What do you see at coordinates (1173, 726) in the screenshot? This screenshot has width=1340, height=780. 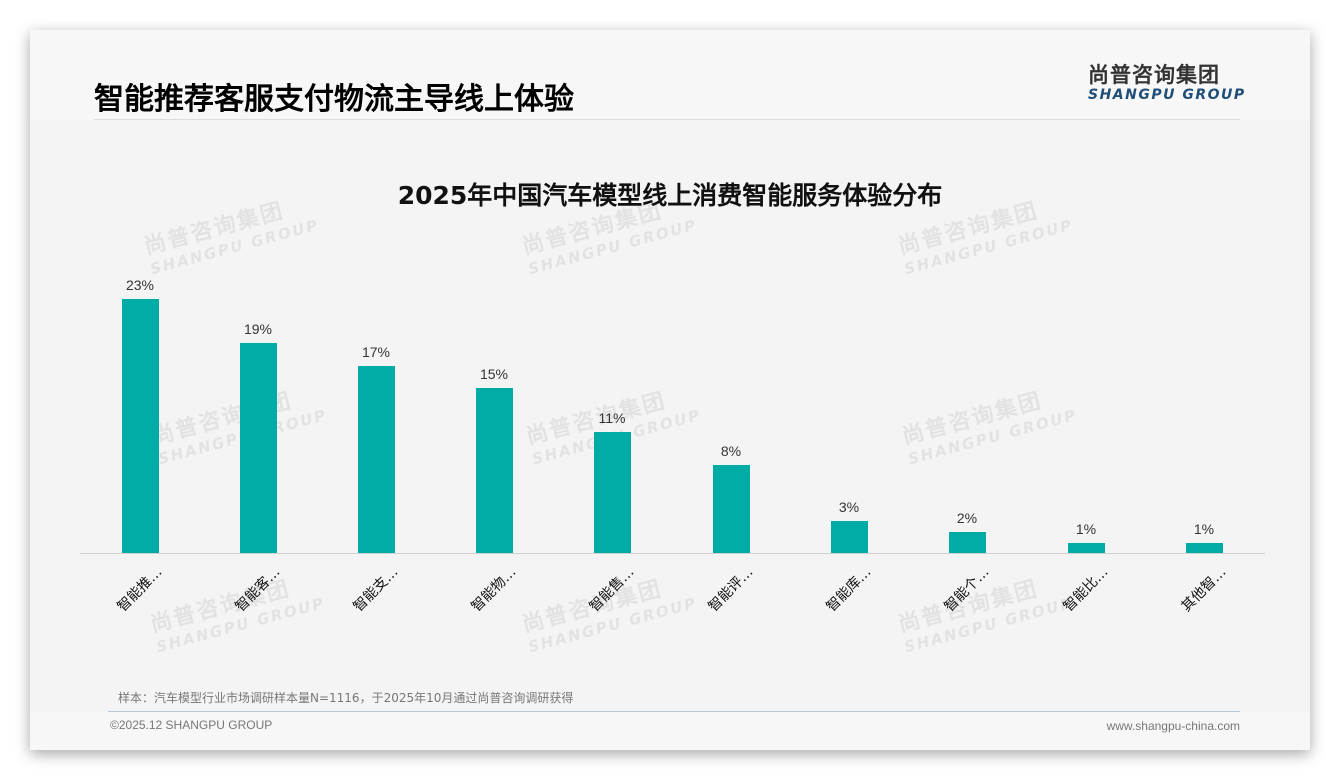 I see `website-link: www.shangpu-china.com` at bounding box center [1173, 726].